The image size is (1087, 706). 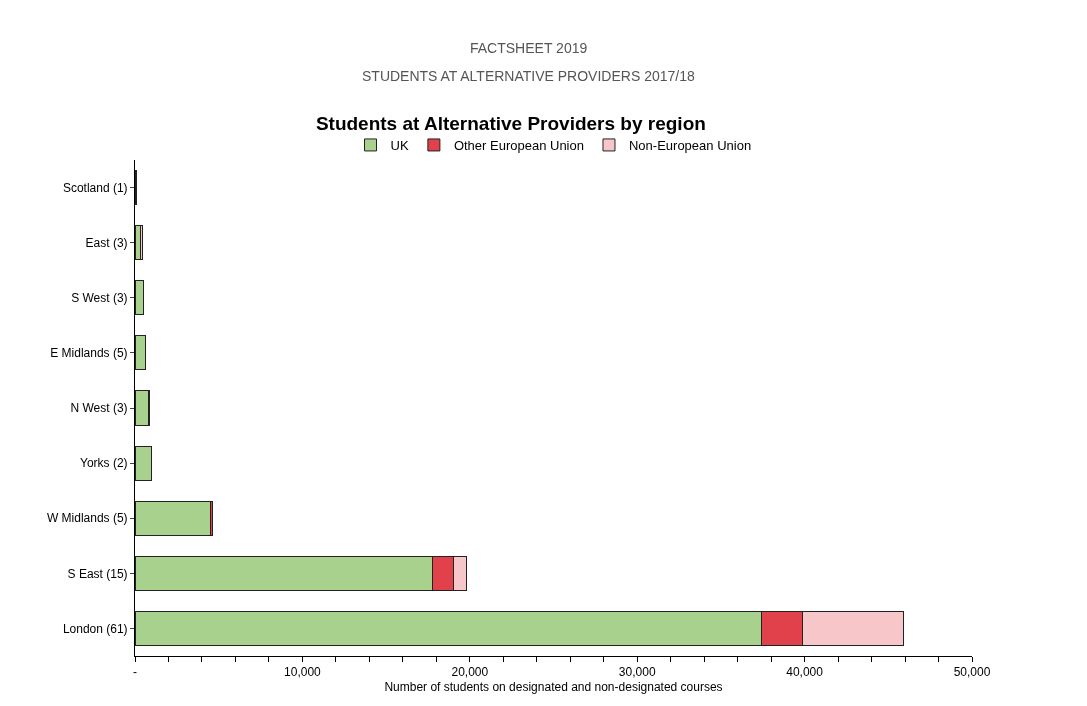 I want to click on legend-label: Other European Union, so click(x=518, y=146).